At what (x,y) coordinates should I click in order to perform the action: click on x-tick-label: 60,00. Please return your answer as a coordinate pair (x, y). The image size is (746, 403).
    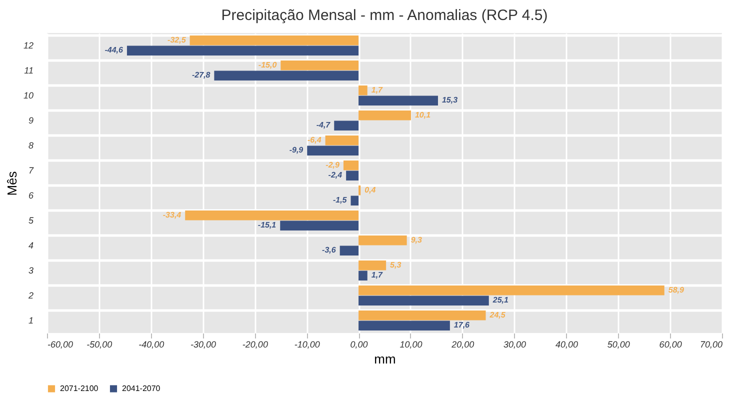
    Looking at the image, I should click on (670, 345).